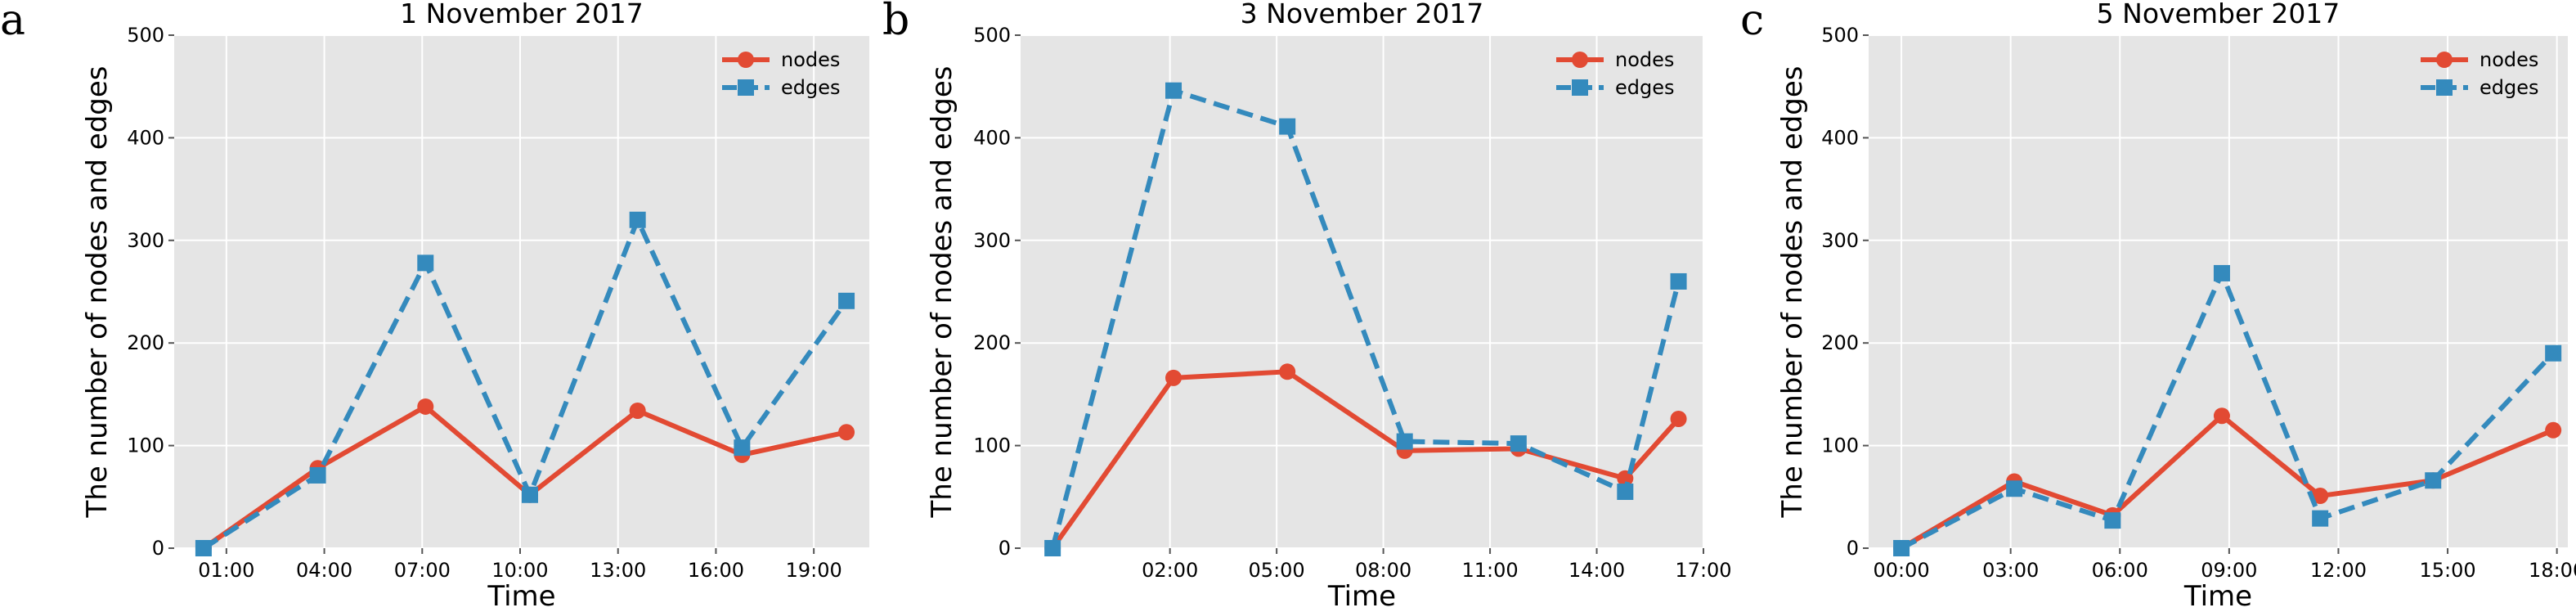 The image size is (2576, 612). I want to click on x-tick-label: 09:00, so click(2229, 571).